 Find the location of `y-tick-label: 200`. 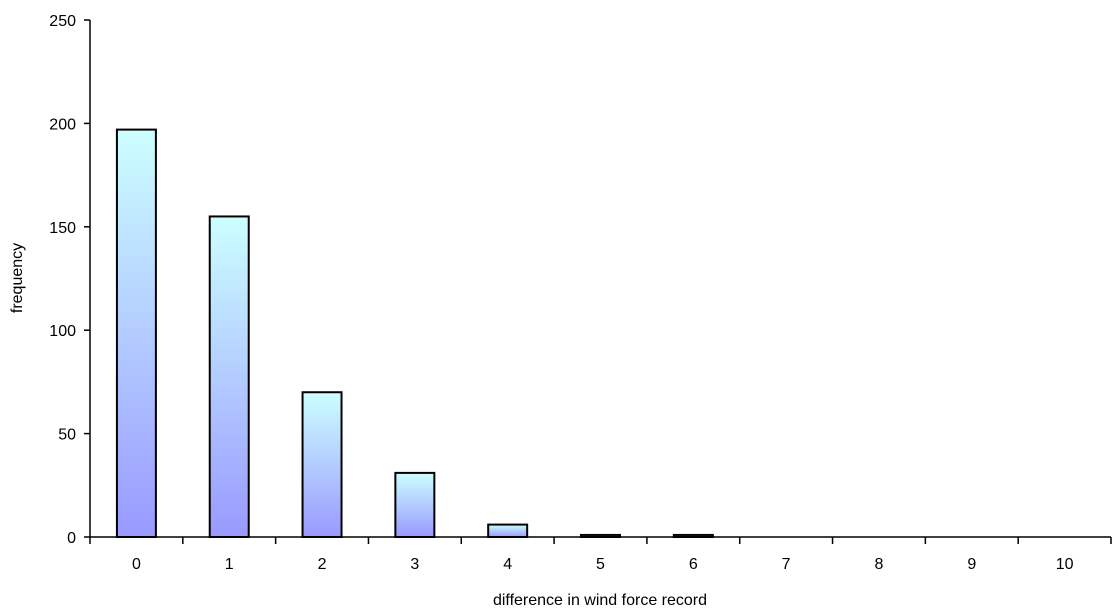

y-tick-label: 200 is located at coordinates (62, 124).